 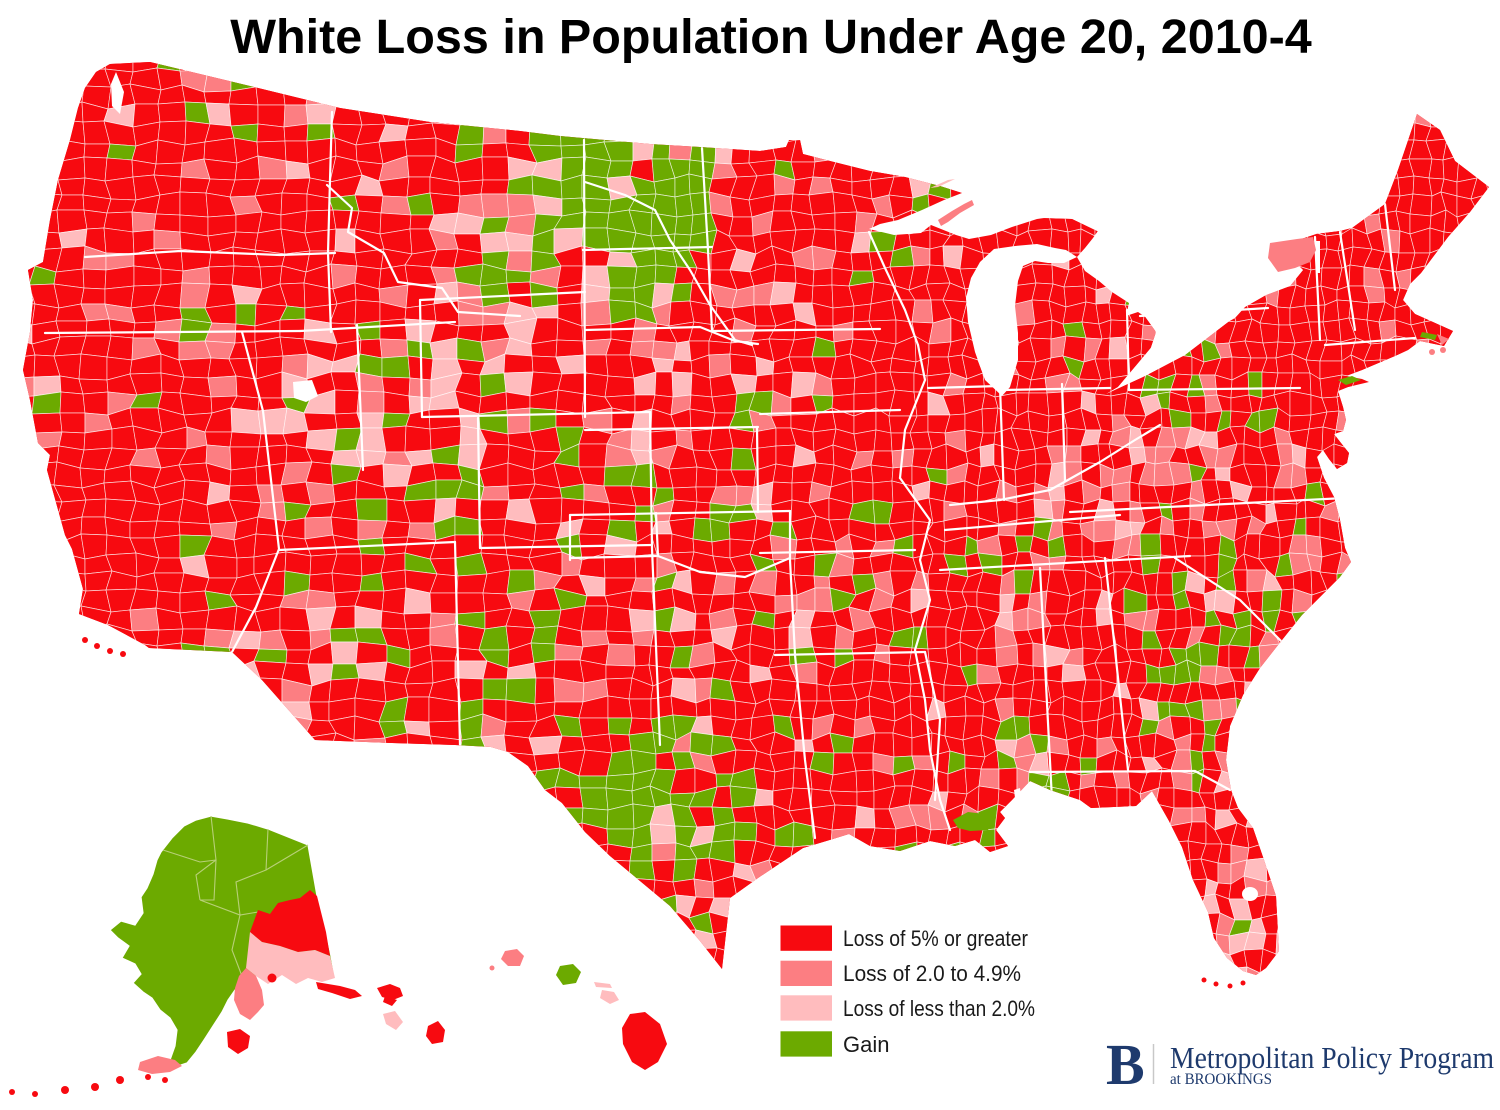 I want to click on svg-text: Loss of less than 2.0%, so click(x=939, y=1008).